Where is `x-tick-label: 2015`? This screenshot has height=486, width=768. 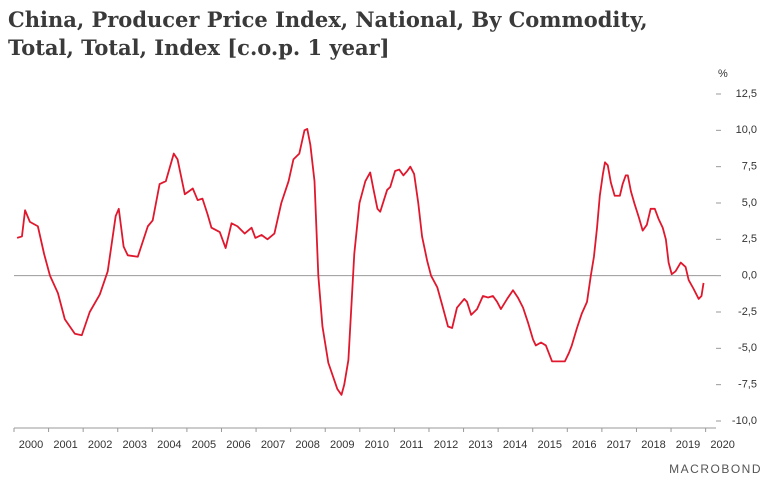 x-tick-label: 2015 is located at coordinates (549, 445).